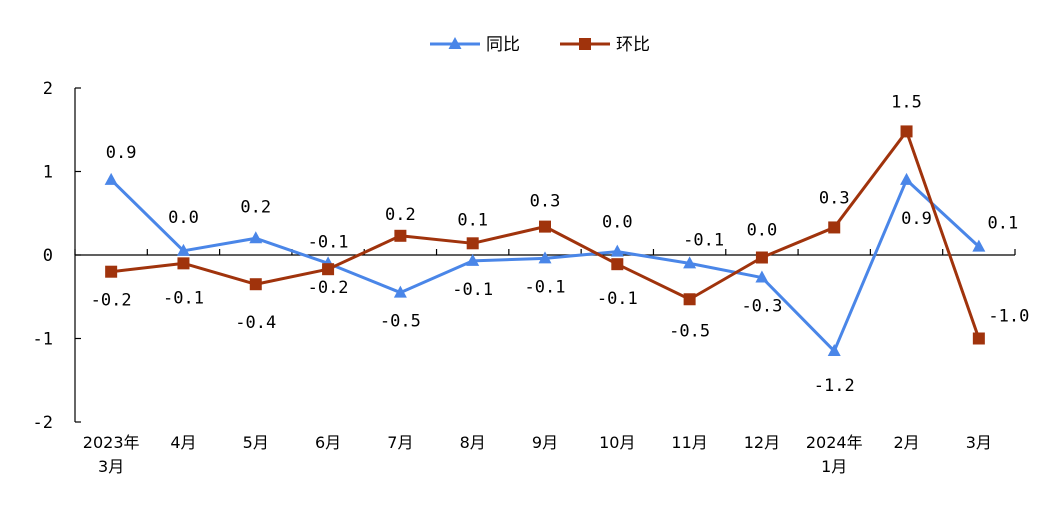 The image size is (1054, 526). Describe the element at coordinates (762, 442) in the screenshot. I see `x-tick-label: 12月` at that location.